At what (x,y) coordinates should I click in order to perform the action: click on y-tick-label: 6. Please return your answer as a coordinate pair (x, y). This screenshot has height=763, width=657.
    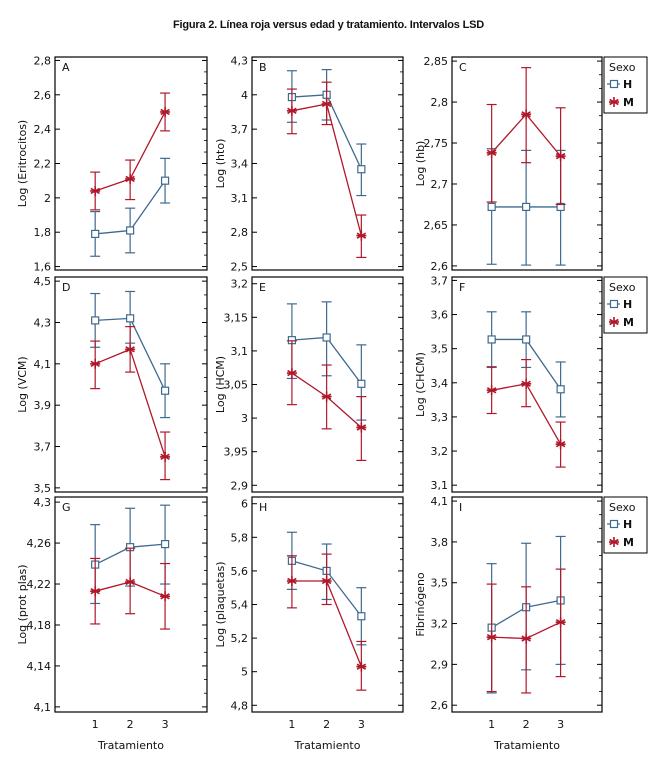
    Looking at the image, I should click on (244, 504).